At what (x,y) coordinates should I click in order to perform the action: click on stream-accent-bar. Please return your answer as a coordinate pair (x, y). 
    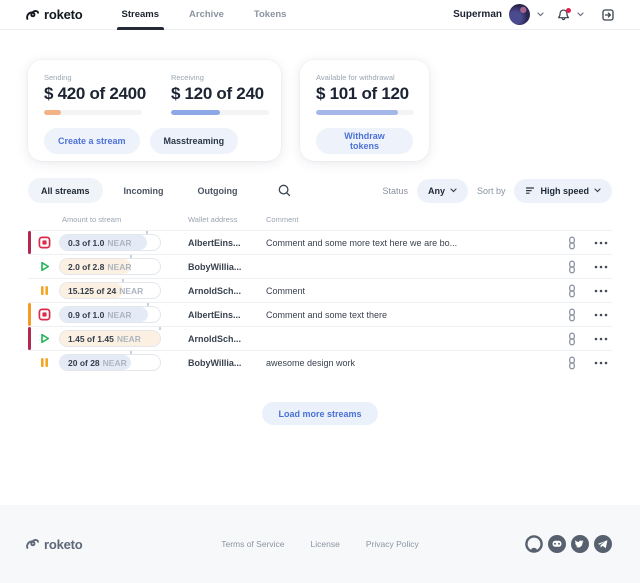
    Looking at the image, I should click on (29, 314).